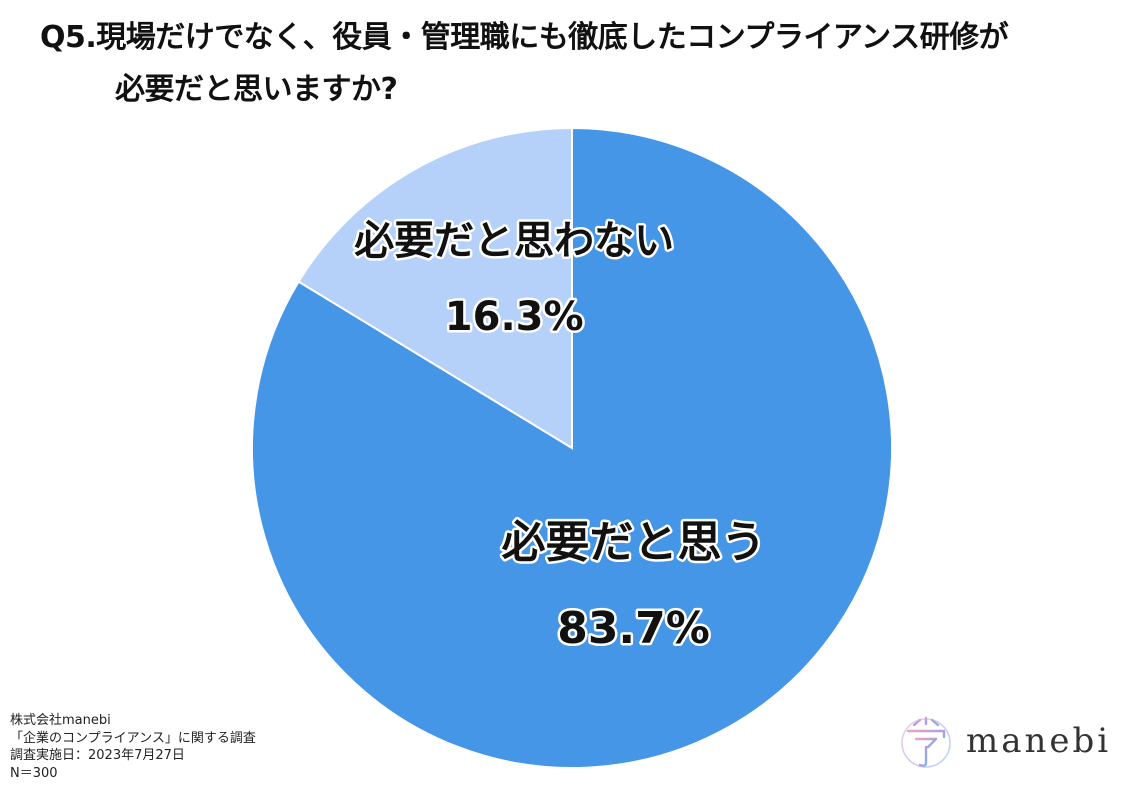  What do you see at coordinates (256, 89) in the screenshot?
I see `chart-title-line-2: 必要だと思いますか?` at bounding box center [256, 89].